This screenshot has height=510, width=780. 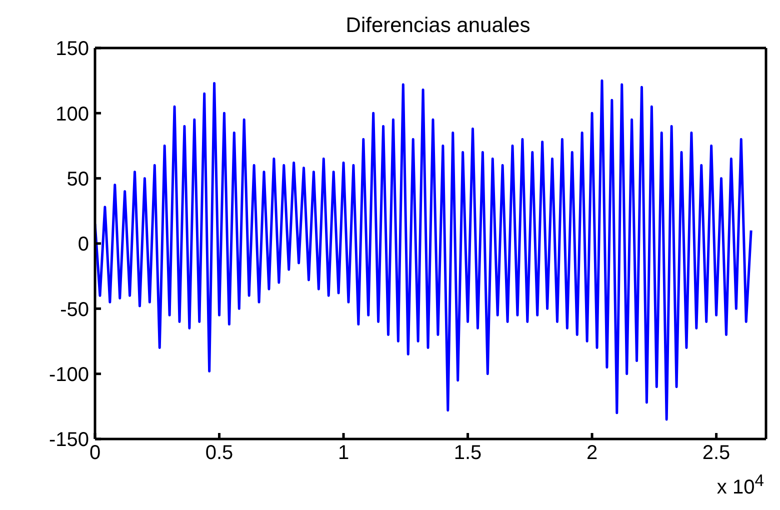 I want to click on y-tick-label: -100, so click(x=68, y=375).